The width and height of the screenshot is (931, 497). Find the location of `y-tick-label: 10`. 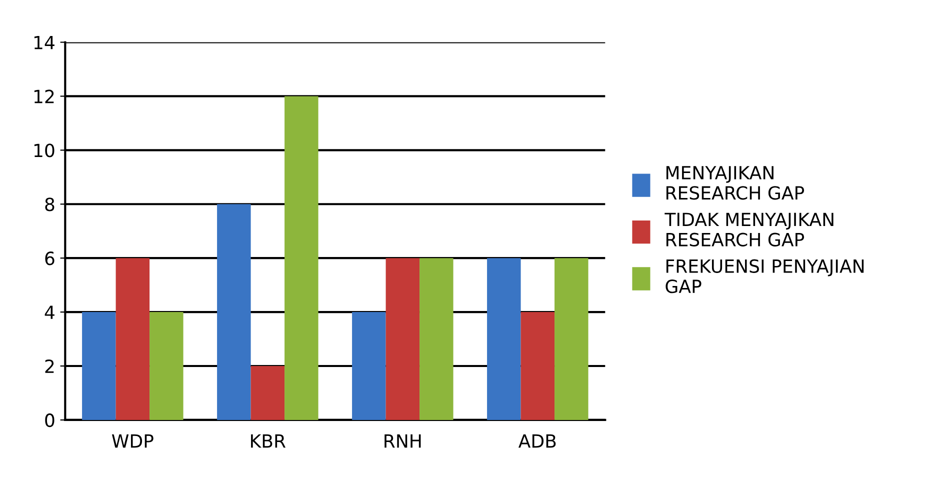

y-tick-label: 10 is located at coordinates (44, 151).